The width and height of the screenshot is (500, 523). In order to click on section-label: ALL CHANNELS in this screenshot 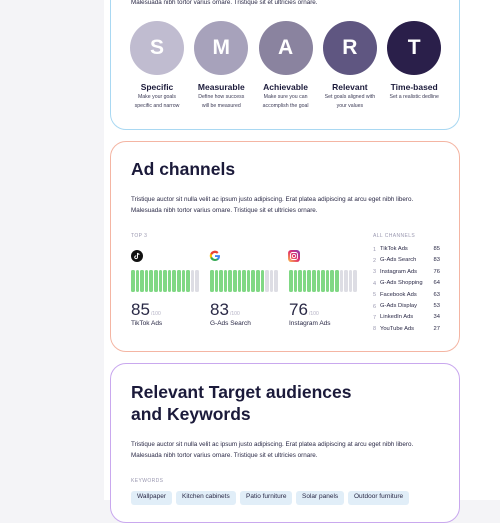, I will do `click(394, 236)`.